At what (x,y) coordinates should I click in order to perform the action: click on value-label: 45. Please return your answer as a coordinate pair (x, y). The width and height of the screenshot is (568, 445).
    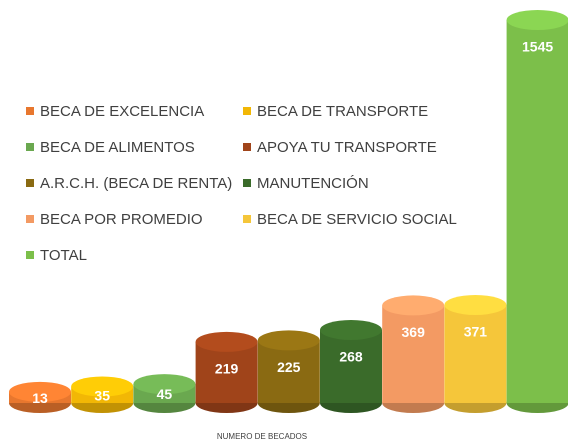
    Looking at the image, I should click on (165, 394).